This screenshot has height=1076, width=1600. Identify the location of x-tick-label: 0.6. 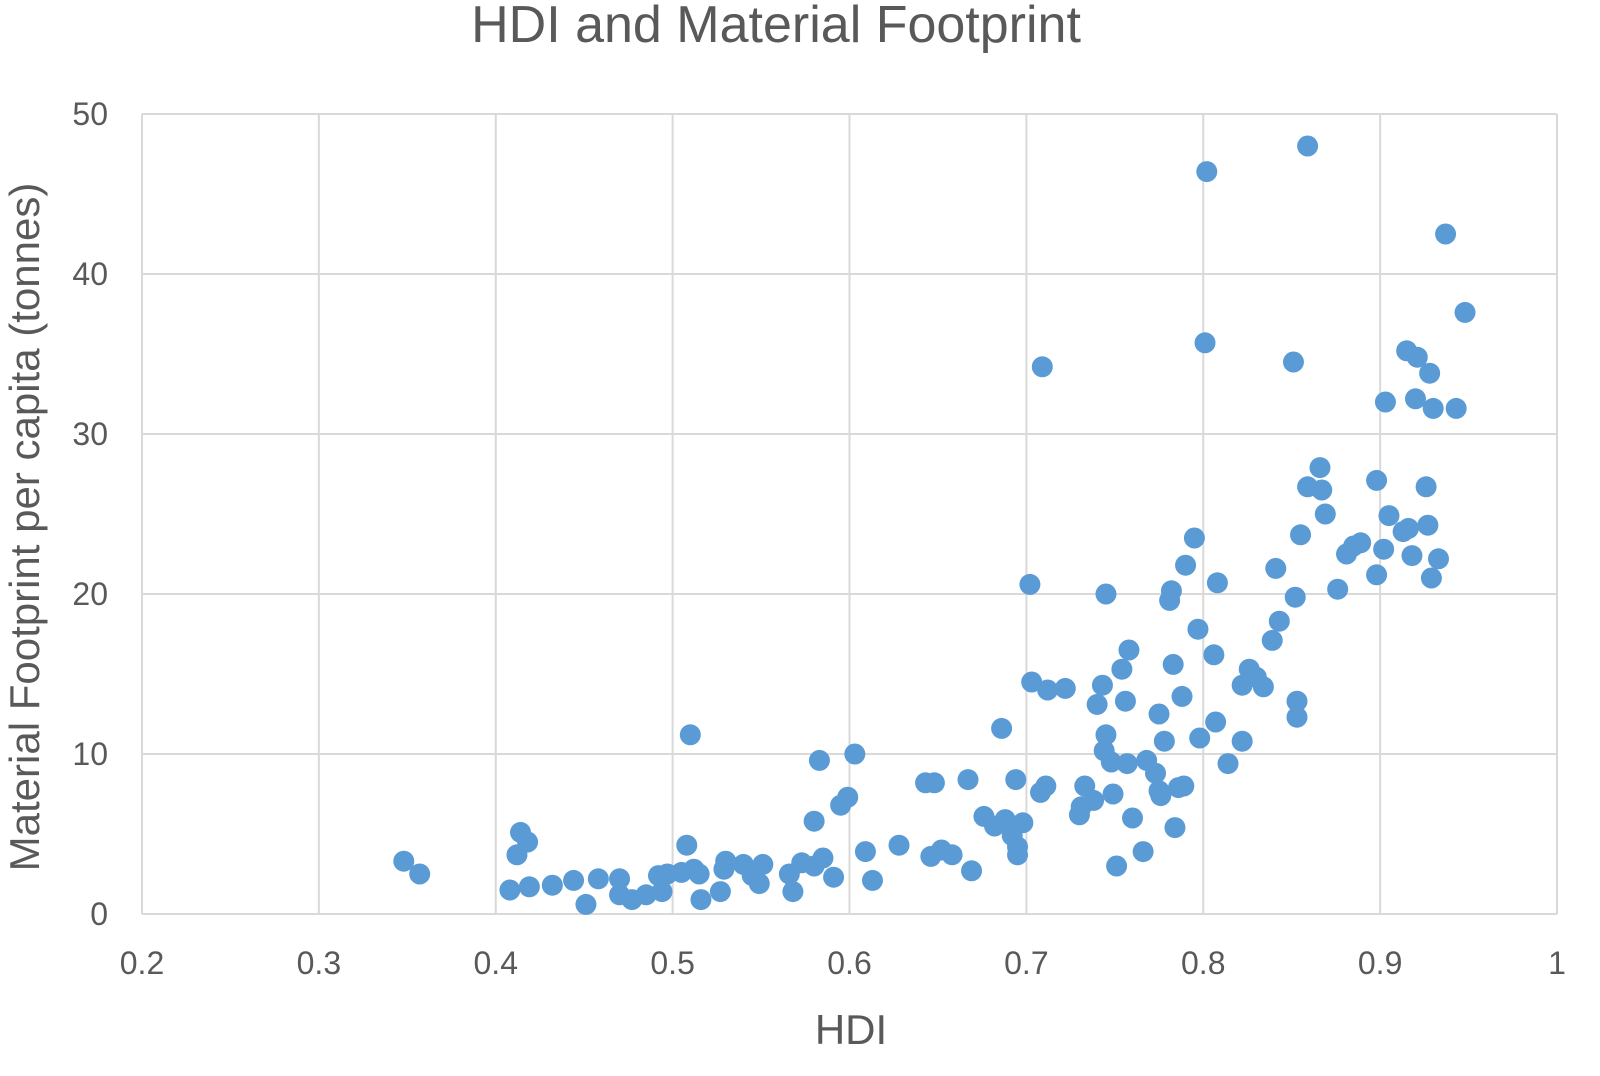
(849, 963).